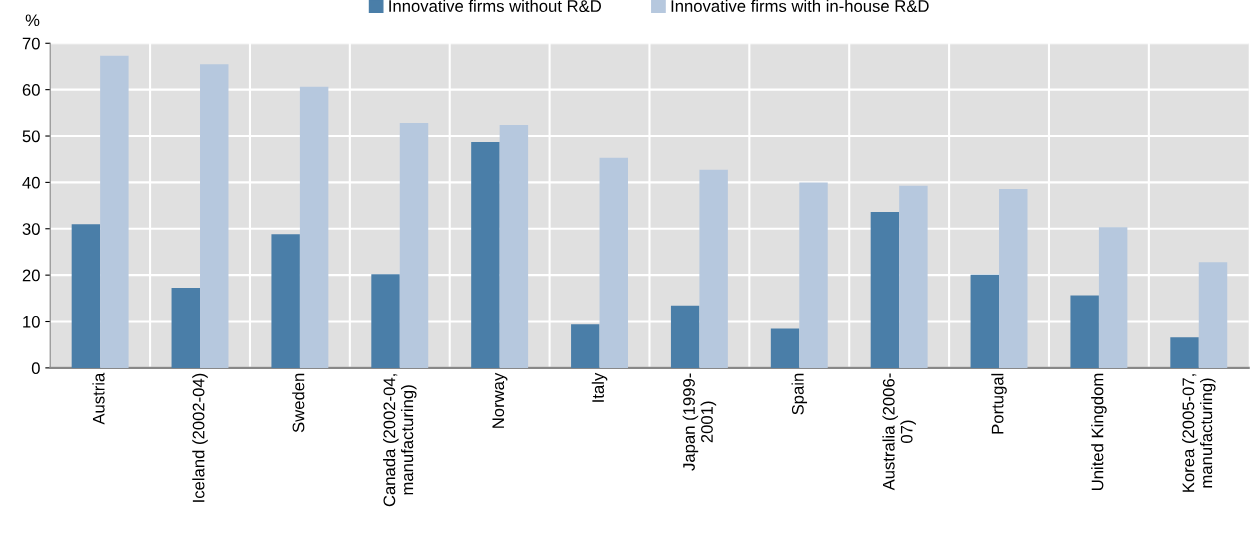 The width and height of the screenshot is (1255, 541). What do you see at coordinates (31, 136) in the screenshot?
I see `y-tick-label: 50` at bounding box center [31, 136].